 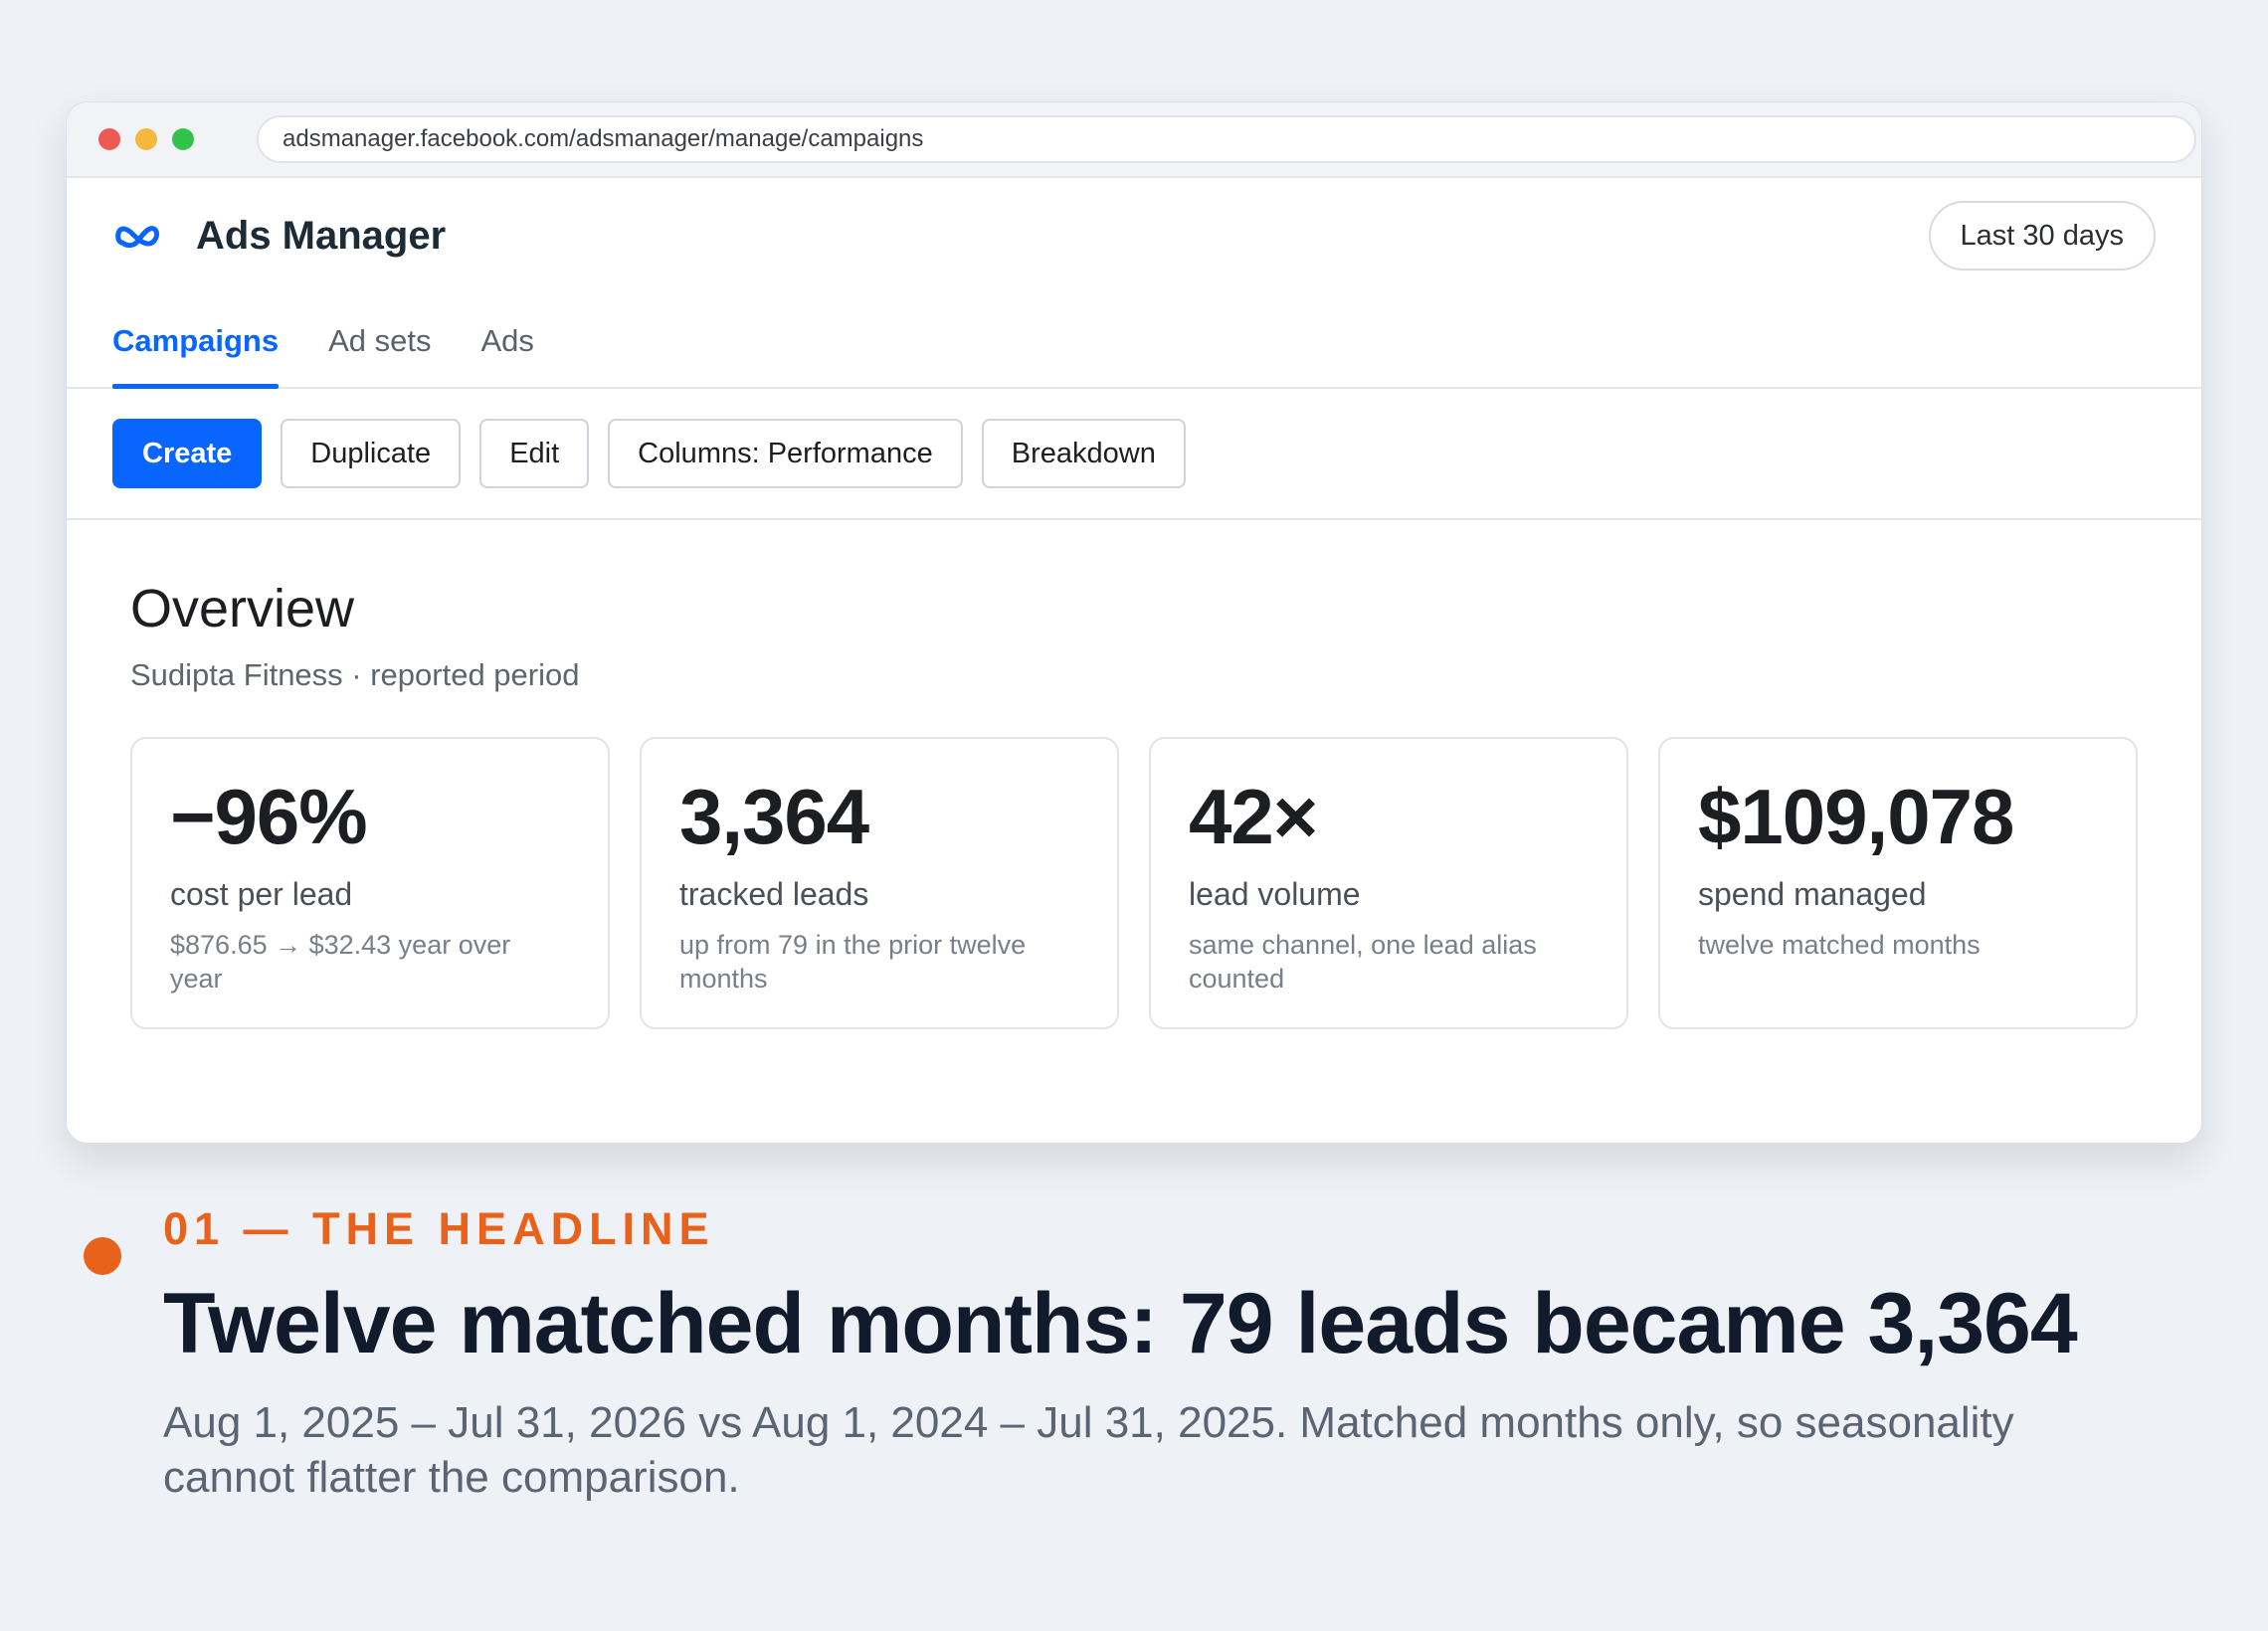 I want to click on metric-label: lead volume, so click(x=1275, y=893).